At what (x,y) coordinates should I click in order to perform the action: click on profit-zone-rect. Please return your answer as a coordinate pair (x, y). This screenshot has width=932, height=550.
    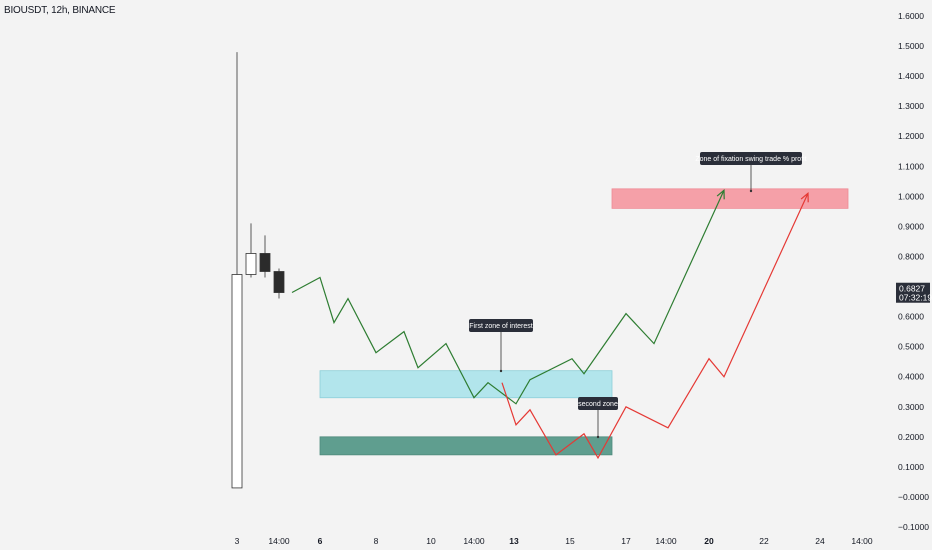
    Looking at the image, I should click on (730, 198).